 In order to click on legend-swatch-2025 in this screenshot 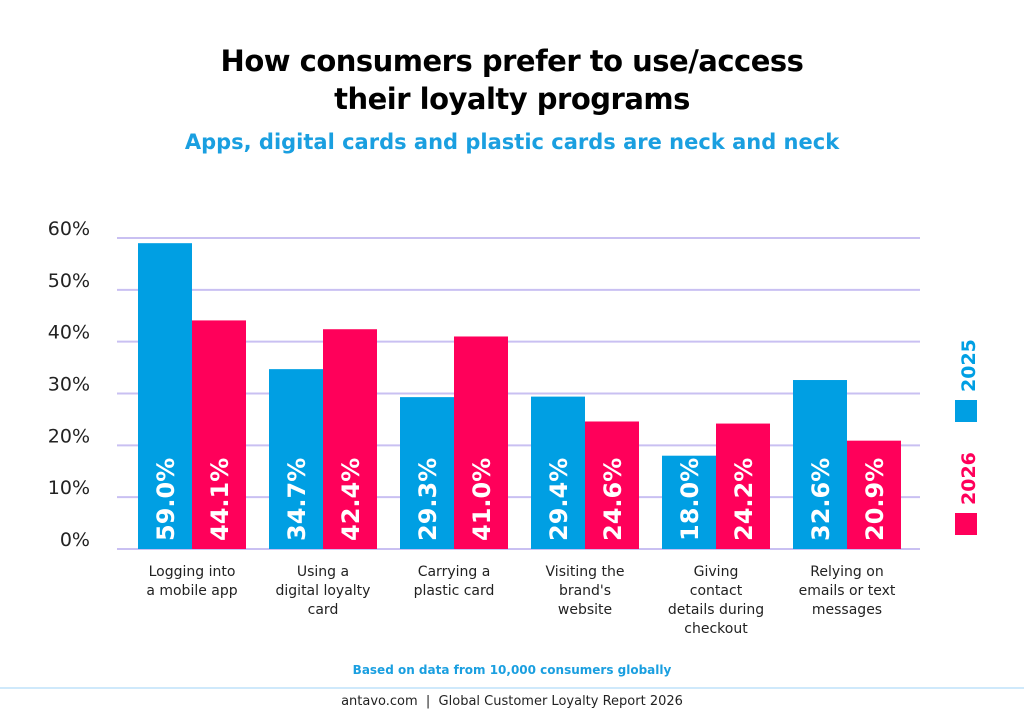, I will do `click(966, 411)`.